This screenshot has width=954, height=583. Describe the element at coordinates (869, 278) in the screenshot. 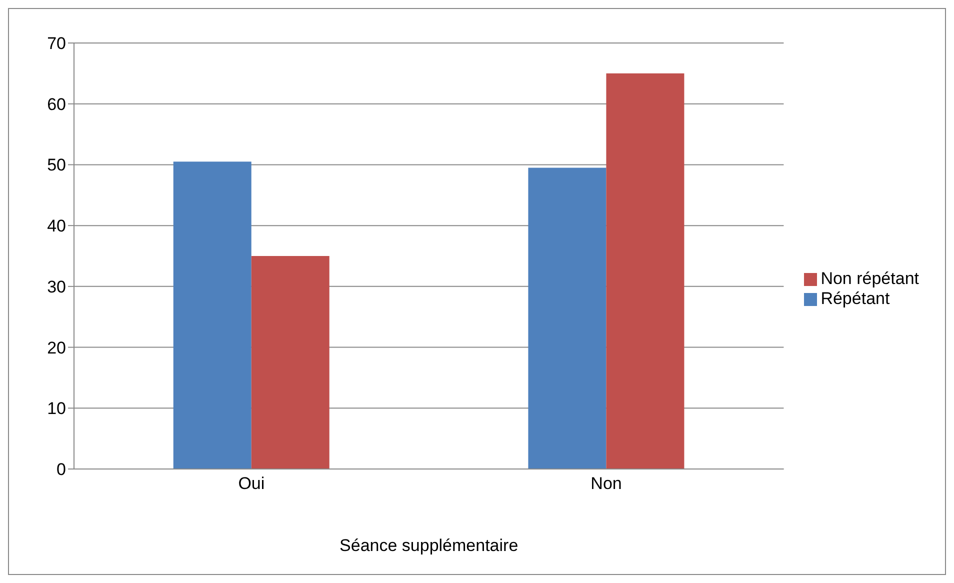

I see `legend-label: Non répétant` at that location.